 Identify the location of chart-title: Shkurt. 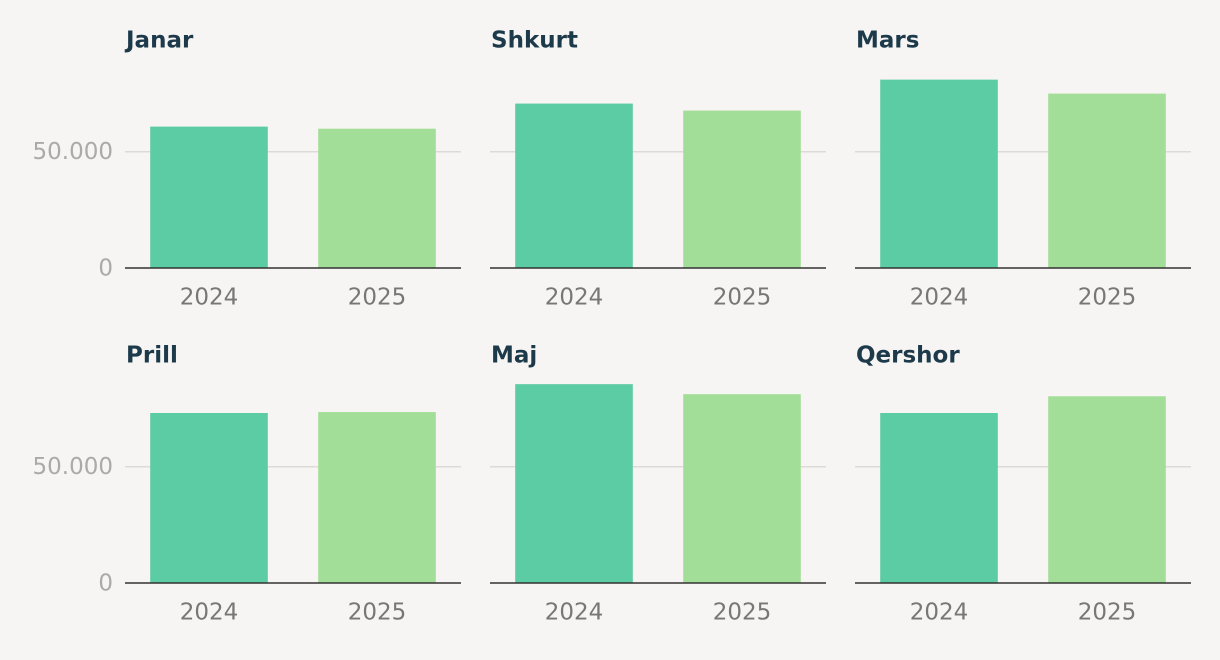
(534, 41).